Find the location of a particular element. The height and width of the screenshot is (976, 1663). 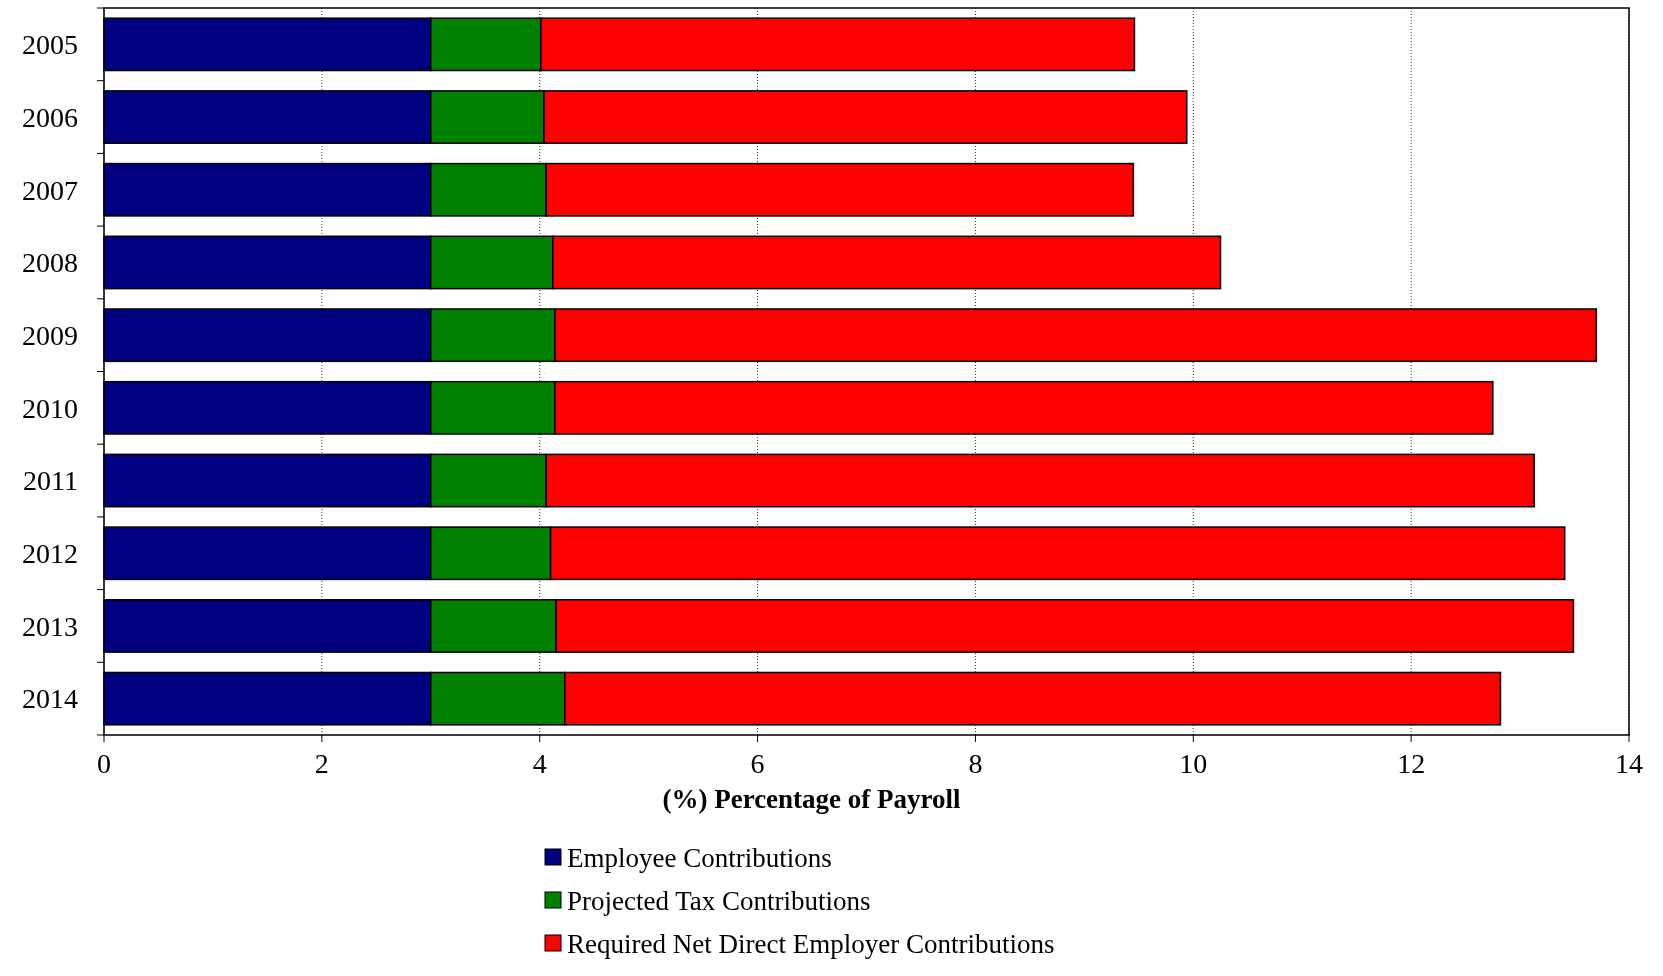

x-tick-label: 2 is located at coordinates (321, 763).